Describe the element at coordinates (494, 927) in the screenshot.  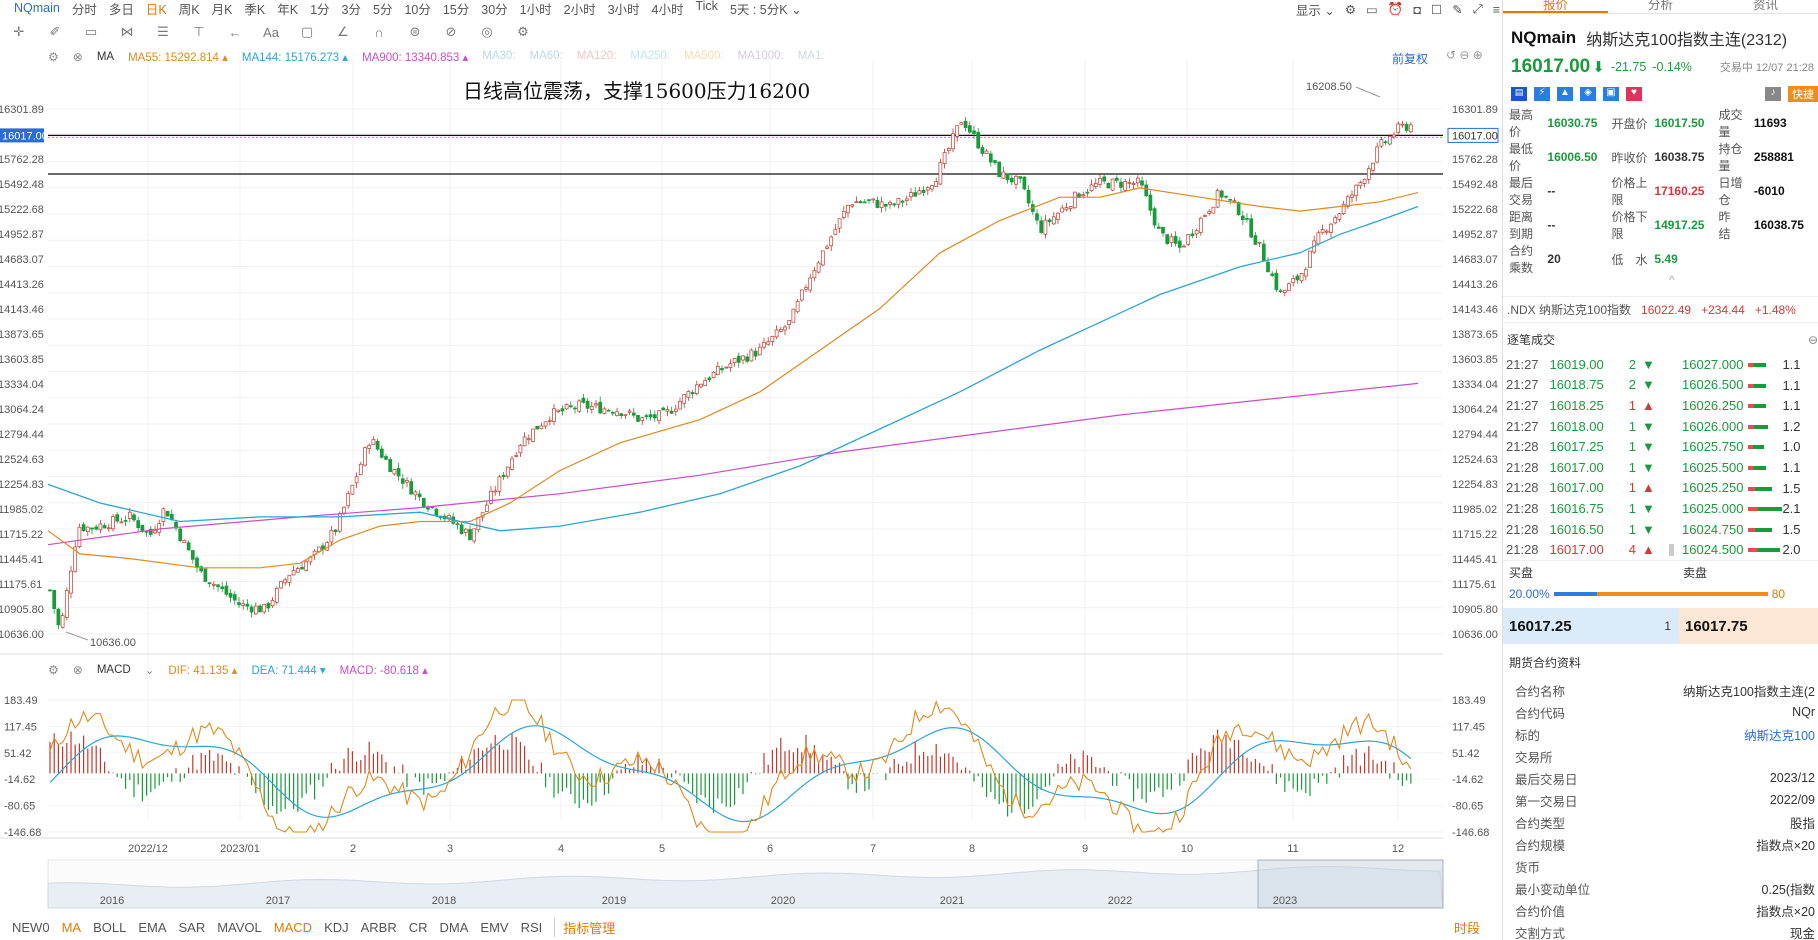
I see `indicator-tab: EMV` at that location.